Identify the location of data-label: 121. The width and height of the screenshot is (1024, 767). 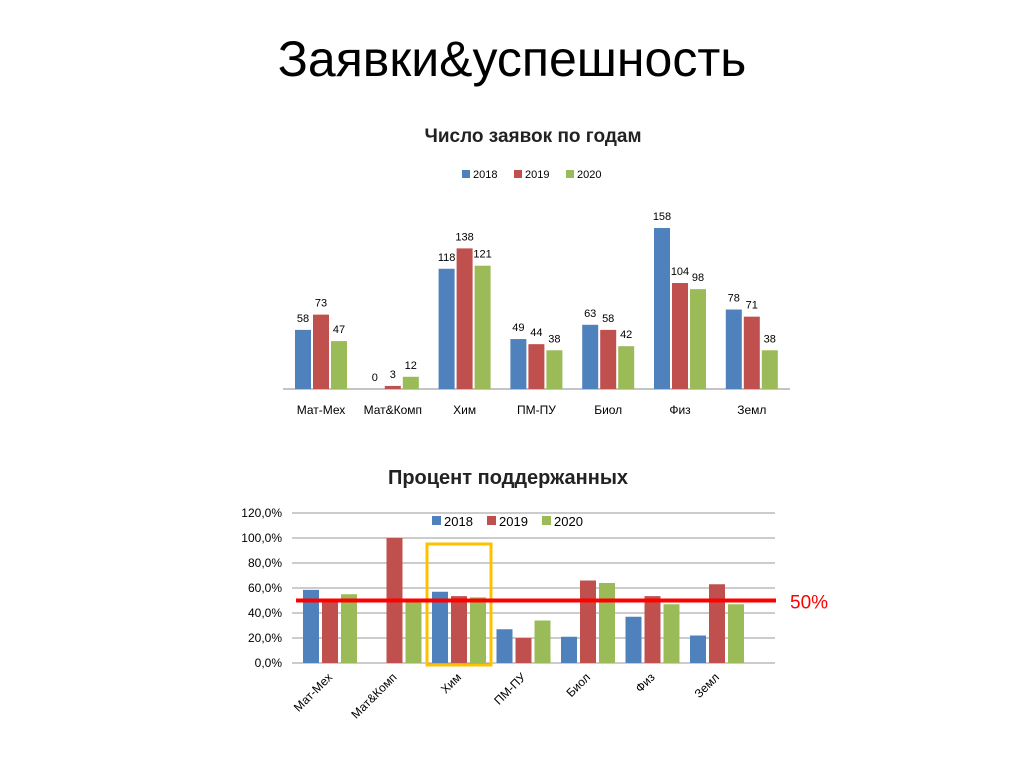
(482, 255).